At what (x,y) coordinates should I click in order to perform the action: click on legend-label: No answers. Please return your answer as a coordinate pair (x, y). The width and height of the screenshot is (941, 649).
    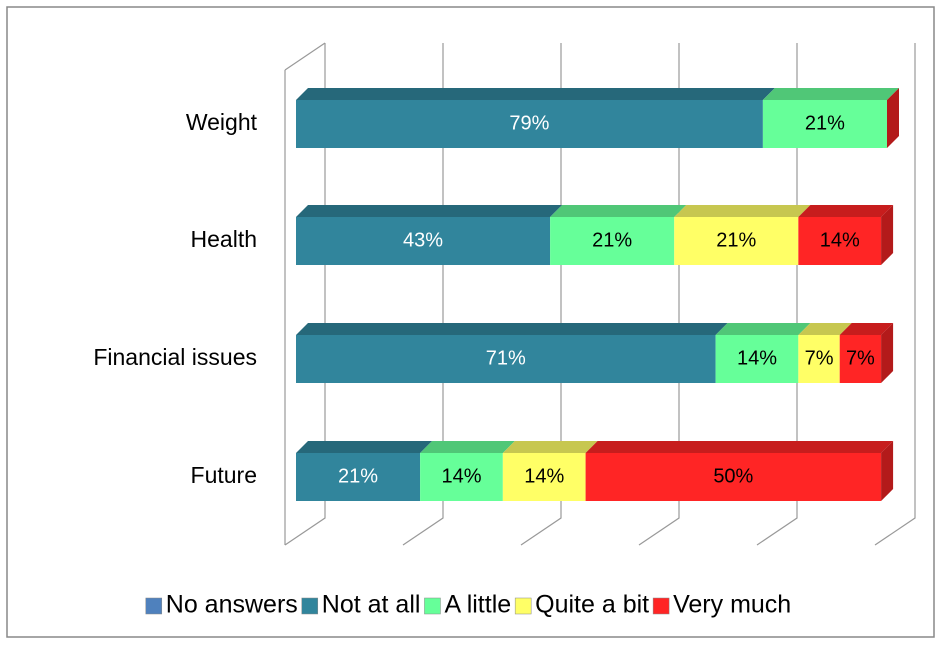
    Looking at the image, I should click on (232, 605).